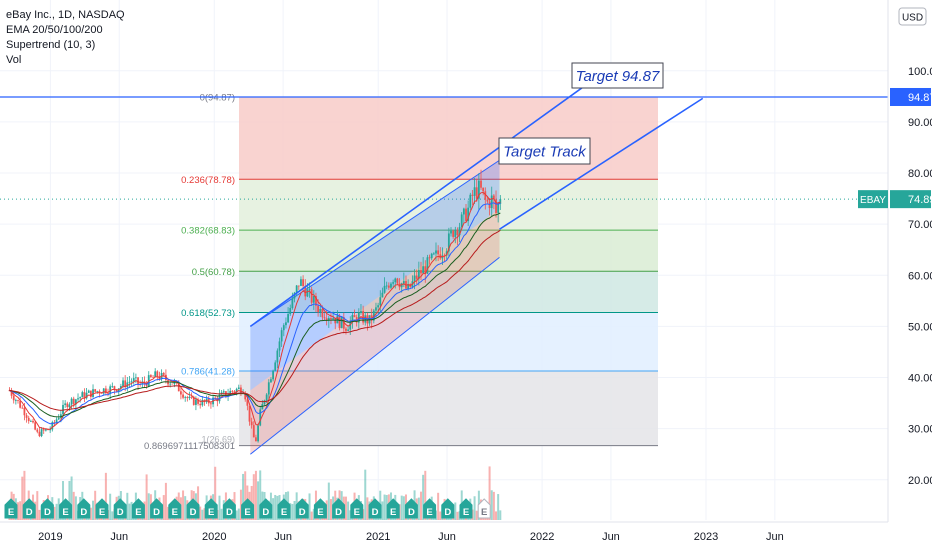 The height and width of the screenshot is (550, 932). I want to click on indicator-supertrend: Supertrend (10, 3), so click(51, 45).